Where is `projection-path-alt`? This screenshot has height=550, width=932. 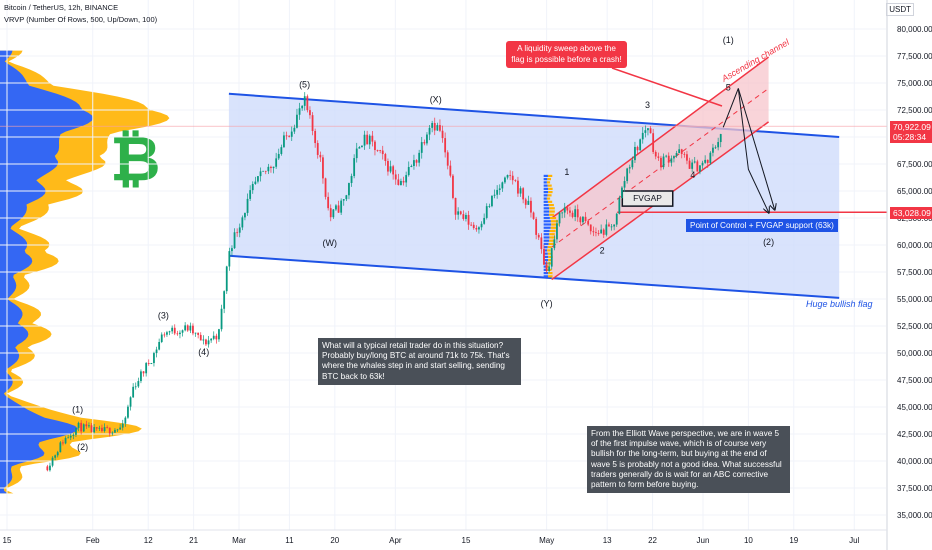 projection-path-alt is located at coordinates (755, 148).